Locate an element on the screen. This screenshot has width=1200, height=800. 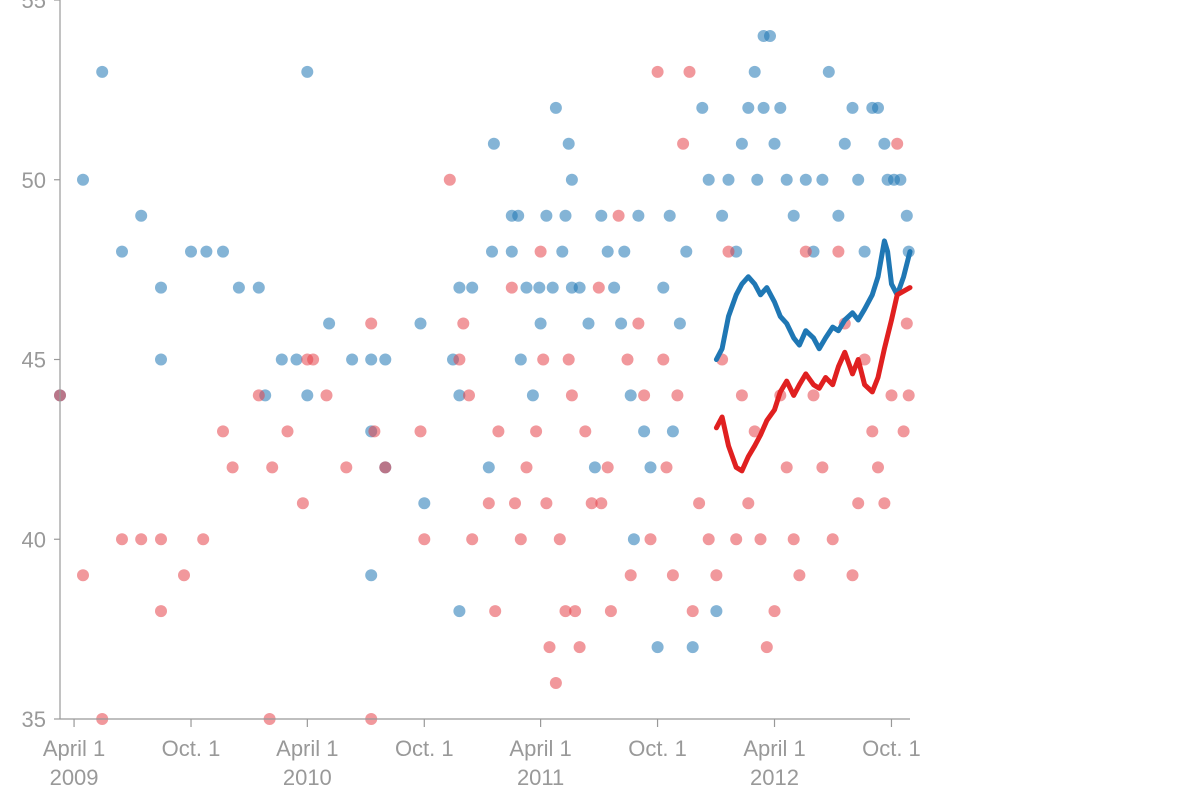
x-tick-year-label: 2009 is located at coordinates (74, 777).